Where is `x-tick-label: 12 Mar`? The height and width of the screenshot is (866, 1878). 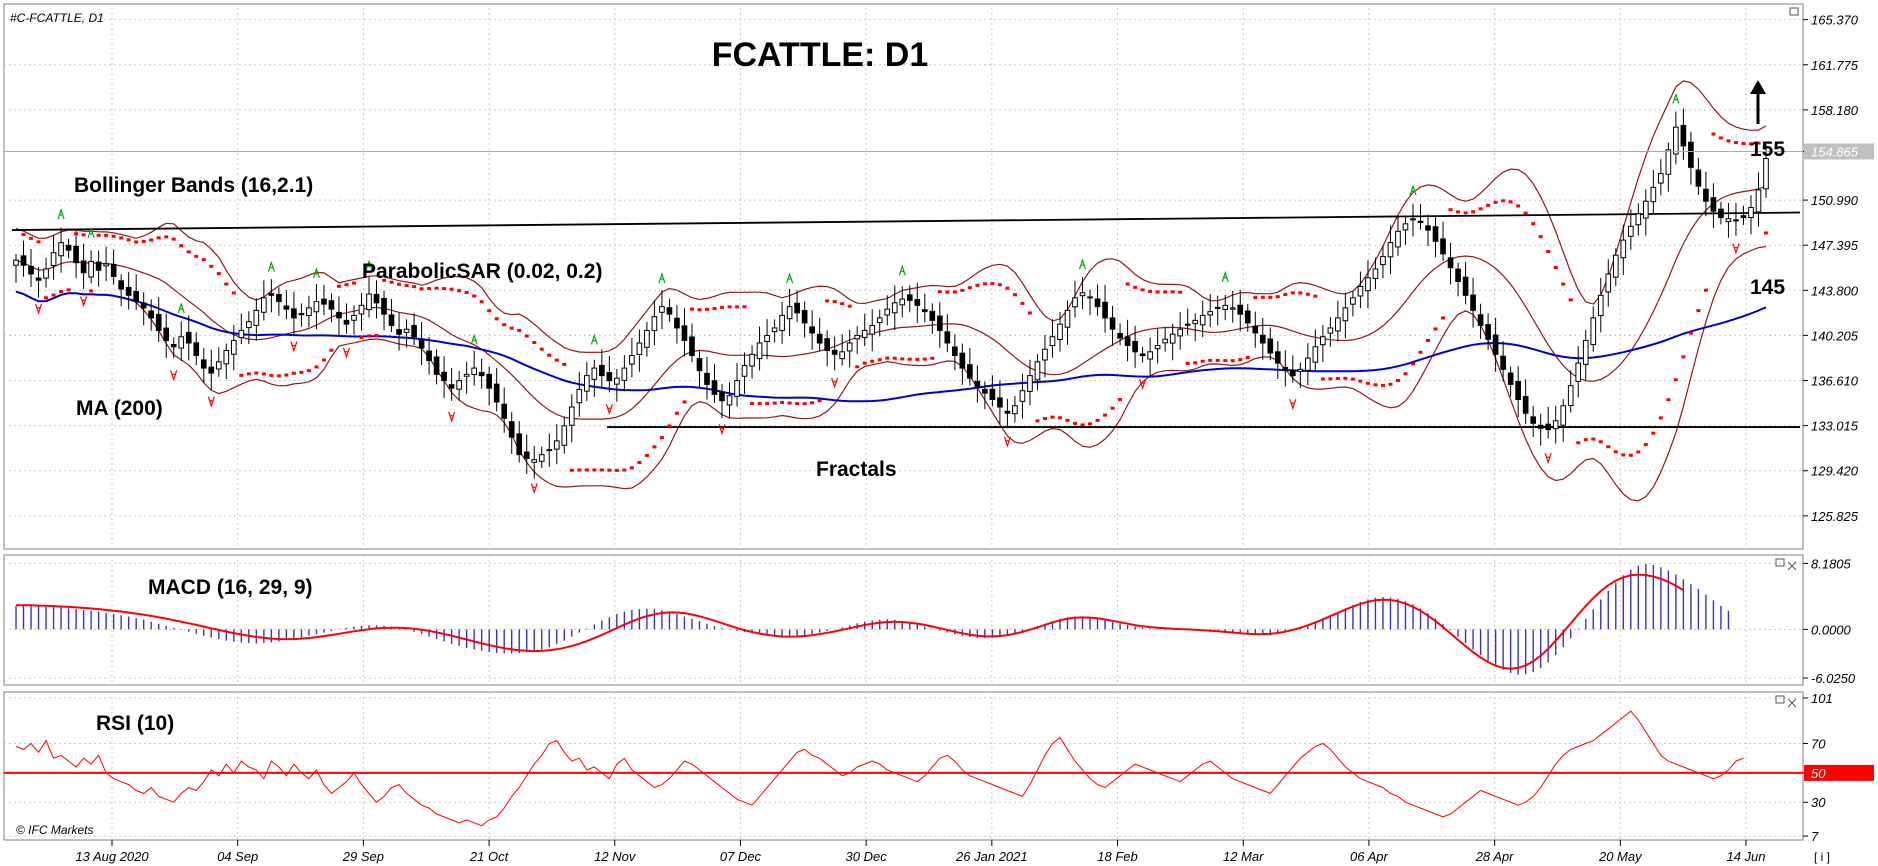 x-tick-label: 12 Mar is located at coordinates (1243, 856).